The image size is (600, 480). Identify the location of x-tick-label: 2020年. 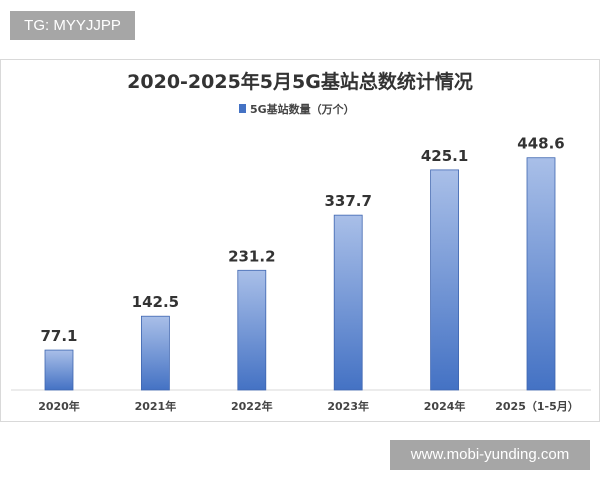
(59, 406).